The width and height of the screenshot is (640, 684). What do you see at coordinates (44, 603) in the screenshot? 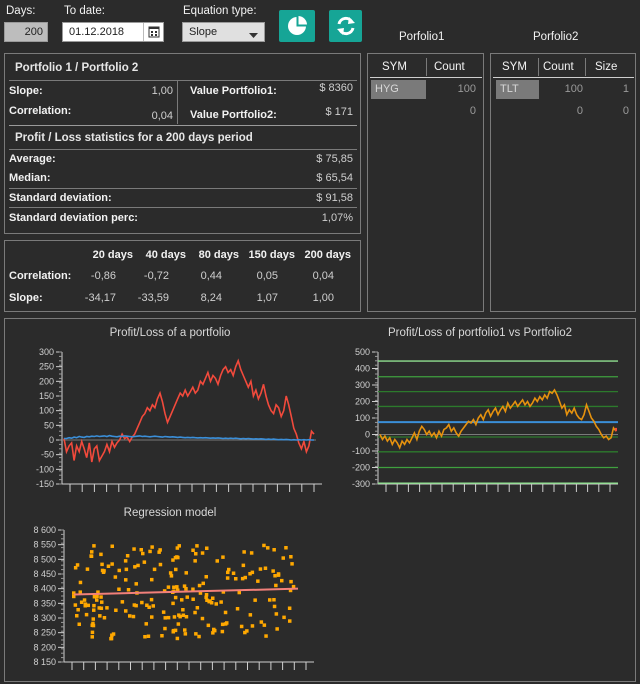
I see `y-tick-label: 8 350` at bounding box center [44, 603].